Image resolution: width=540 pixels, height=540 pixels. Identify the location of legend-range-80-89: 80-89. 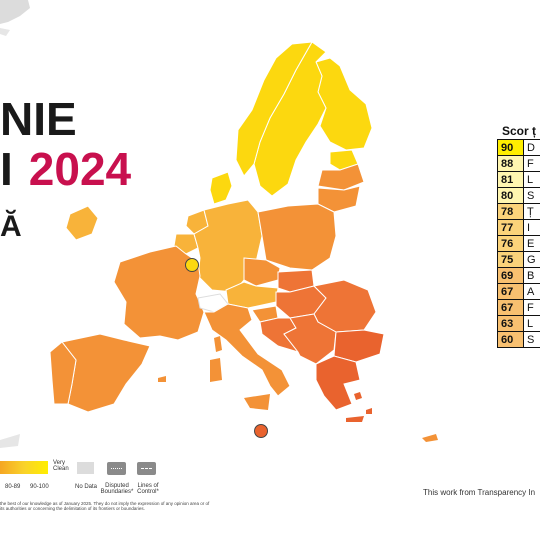
(13, 487).